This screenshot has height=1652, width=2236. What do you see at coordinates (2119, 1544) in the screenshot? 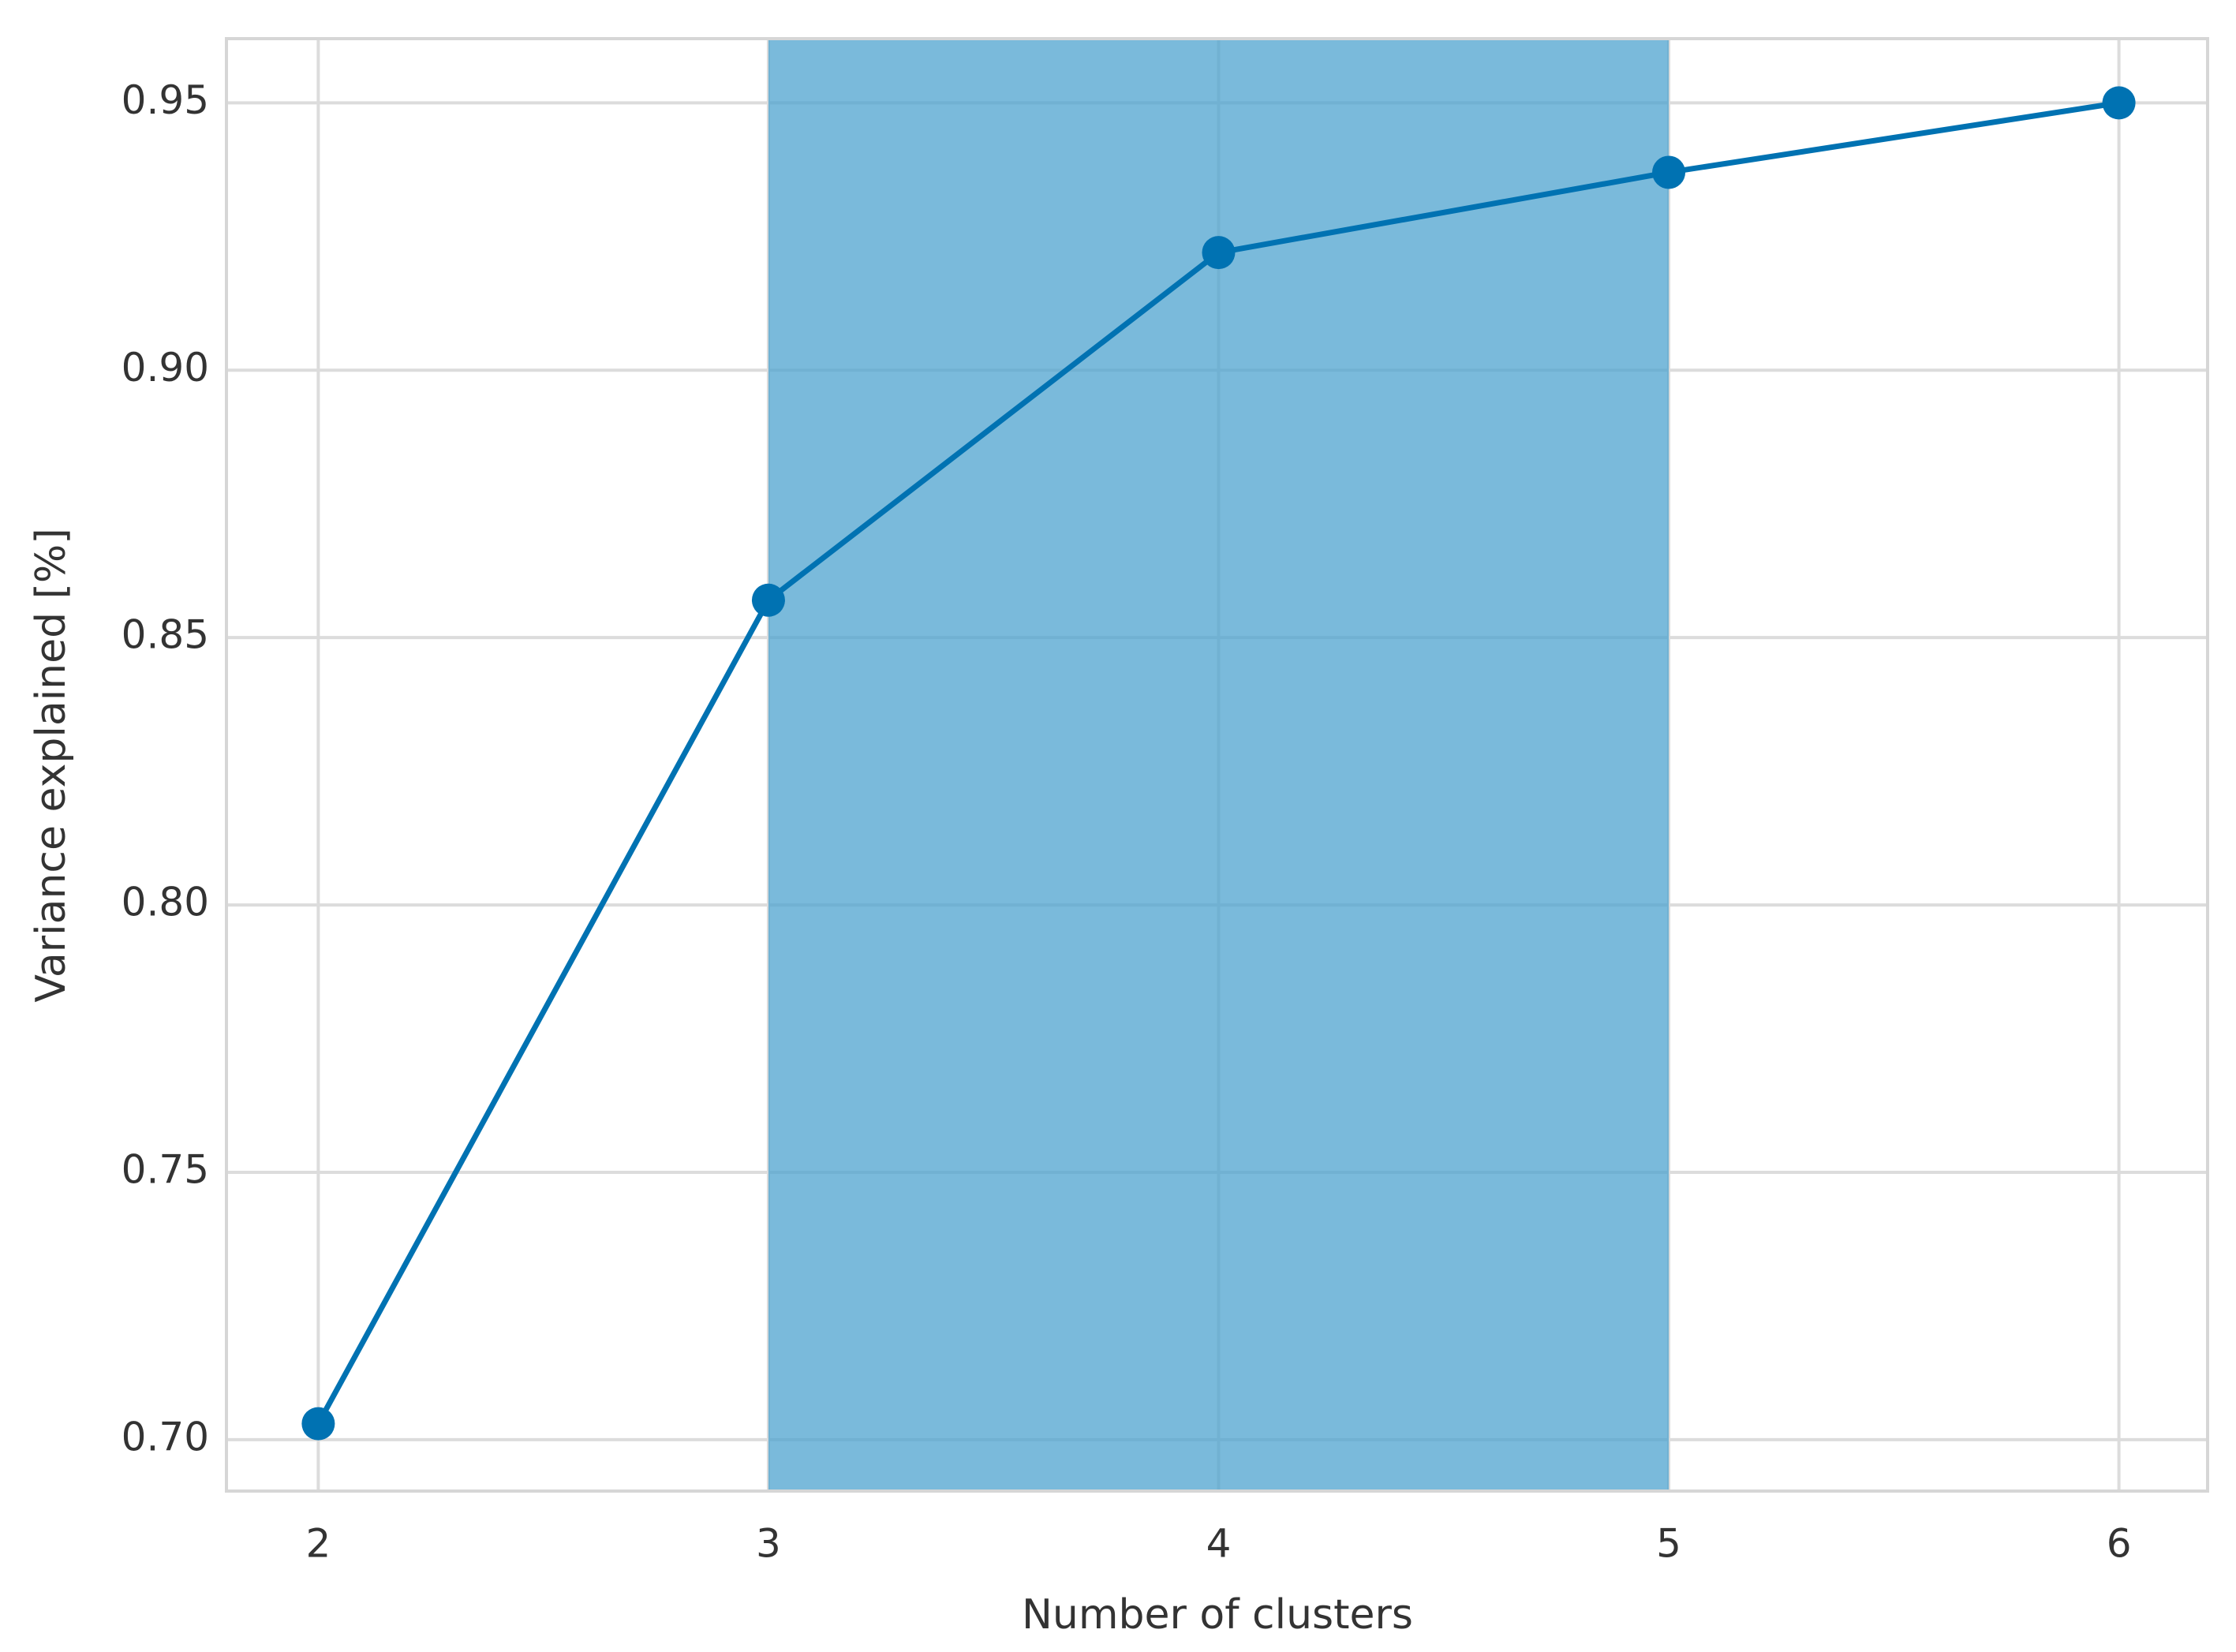
I see `x-tick-label: 6` at bounding box center [2119, 1544].